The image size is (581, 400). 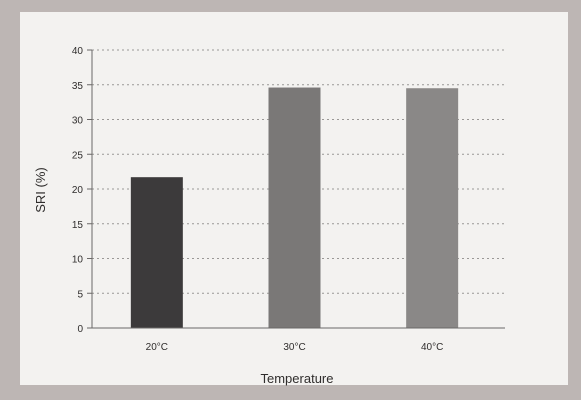 What do you see at coordinates (78, 190) in the screenshot?
I see `y-tick-label: 20` at bounding box center [78, 190].